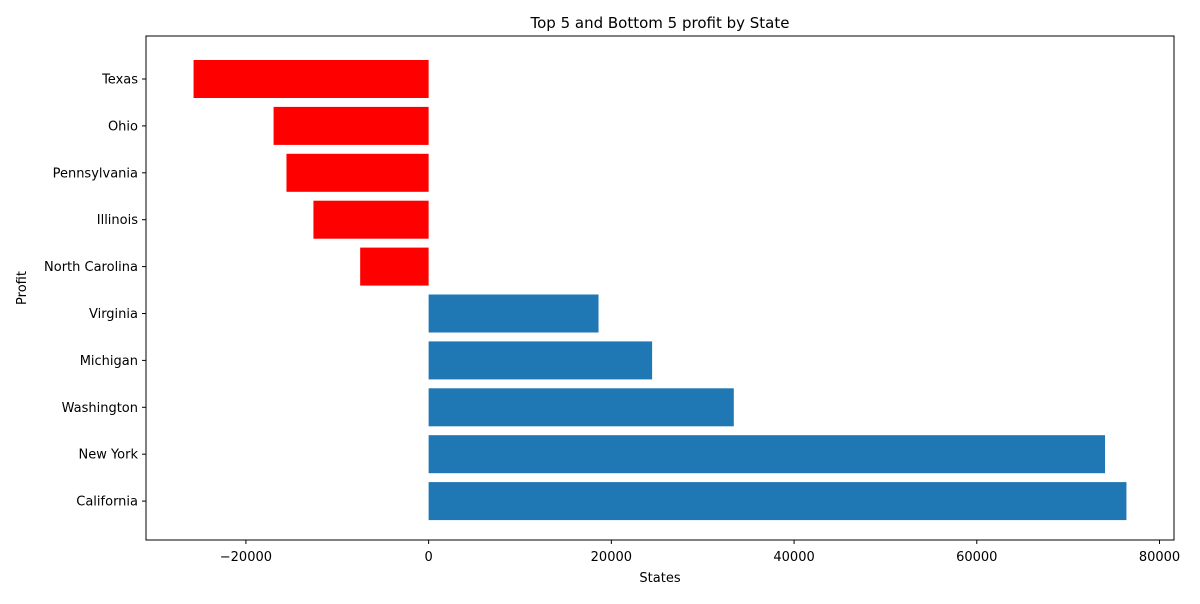 This screenshot has height=604, width=1200. I want to click on y-tick-label: Pennsylvania, so click(95, 173).